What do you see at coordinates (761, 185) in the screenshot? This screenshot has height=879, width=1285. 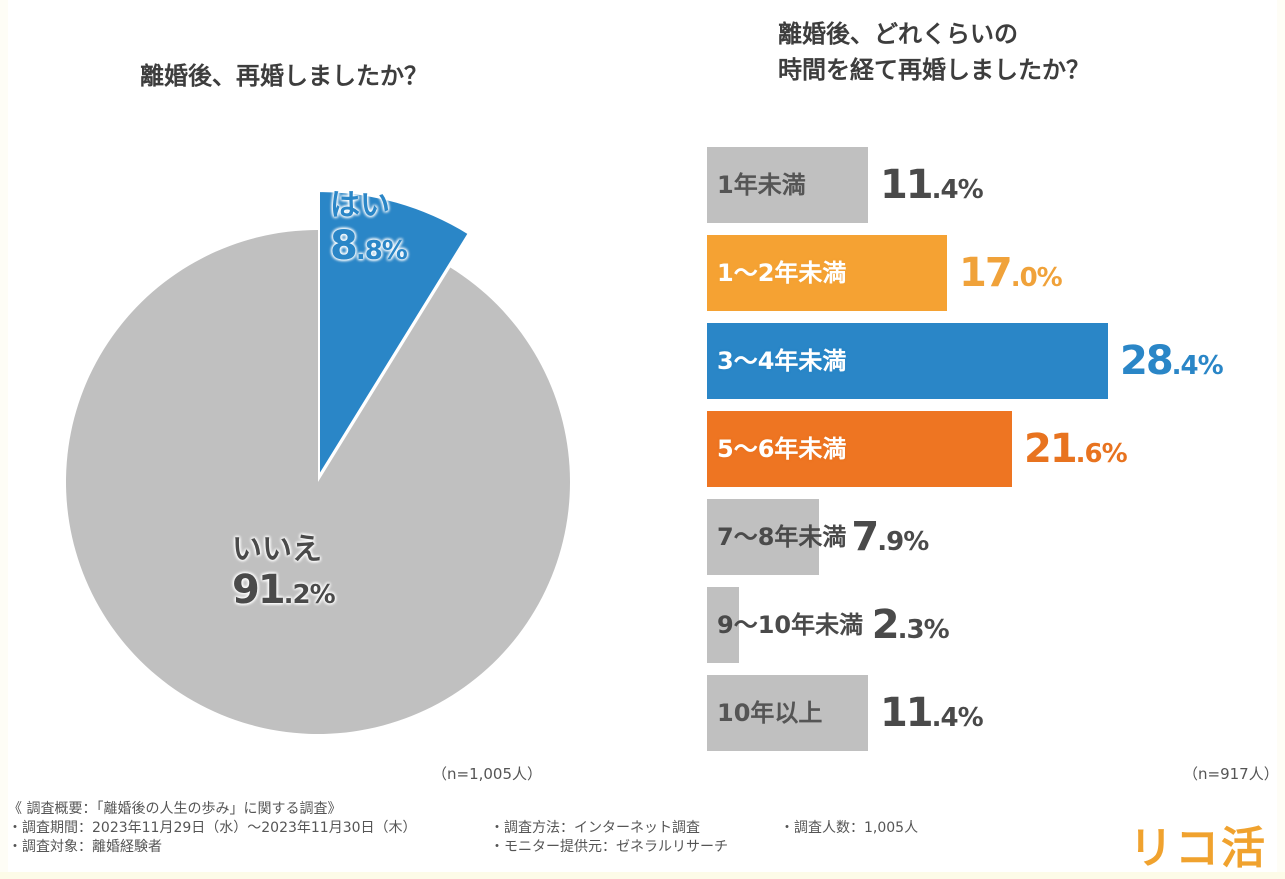 I see `bar-category-label: 1年未満` at bounding box center [761, 185].